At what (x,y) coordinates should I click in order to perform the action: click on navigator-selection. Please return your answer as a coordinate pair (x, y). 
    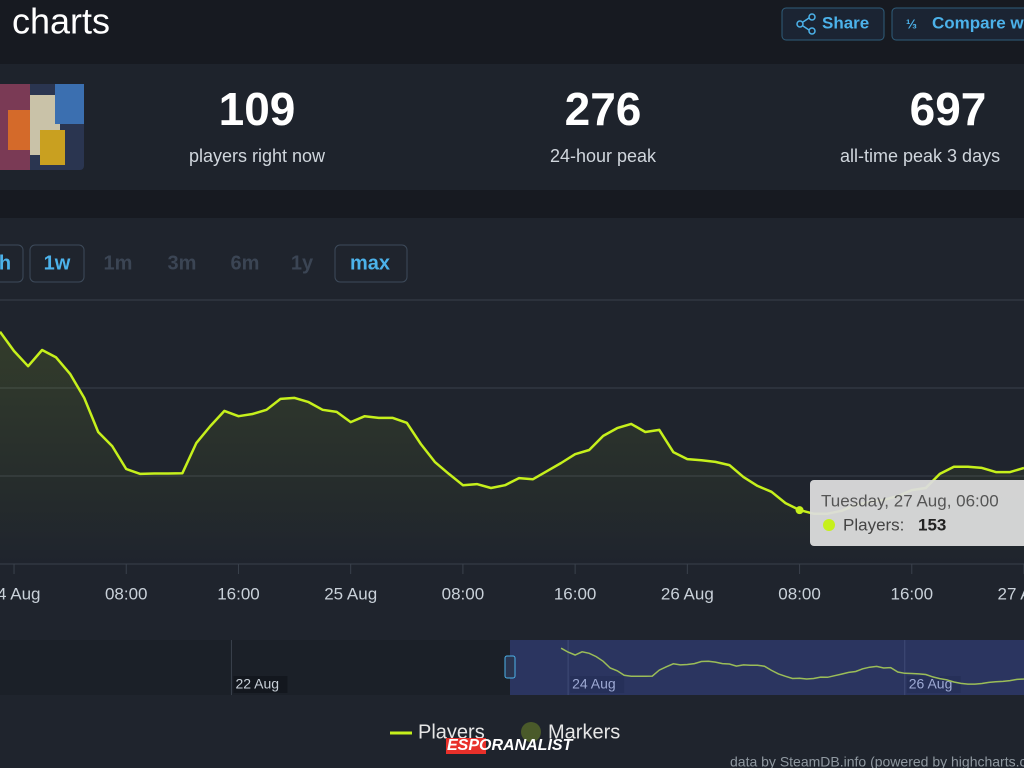
    Looking at the image, I should click on (767, 667).